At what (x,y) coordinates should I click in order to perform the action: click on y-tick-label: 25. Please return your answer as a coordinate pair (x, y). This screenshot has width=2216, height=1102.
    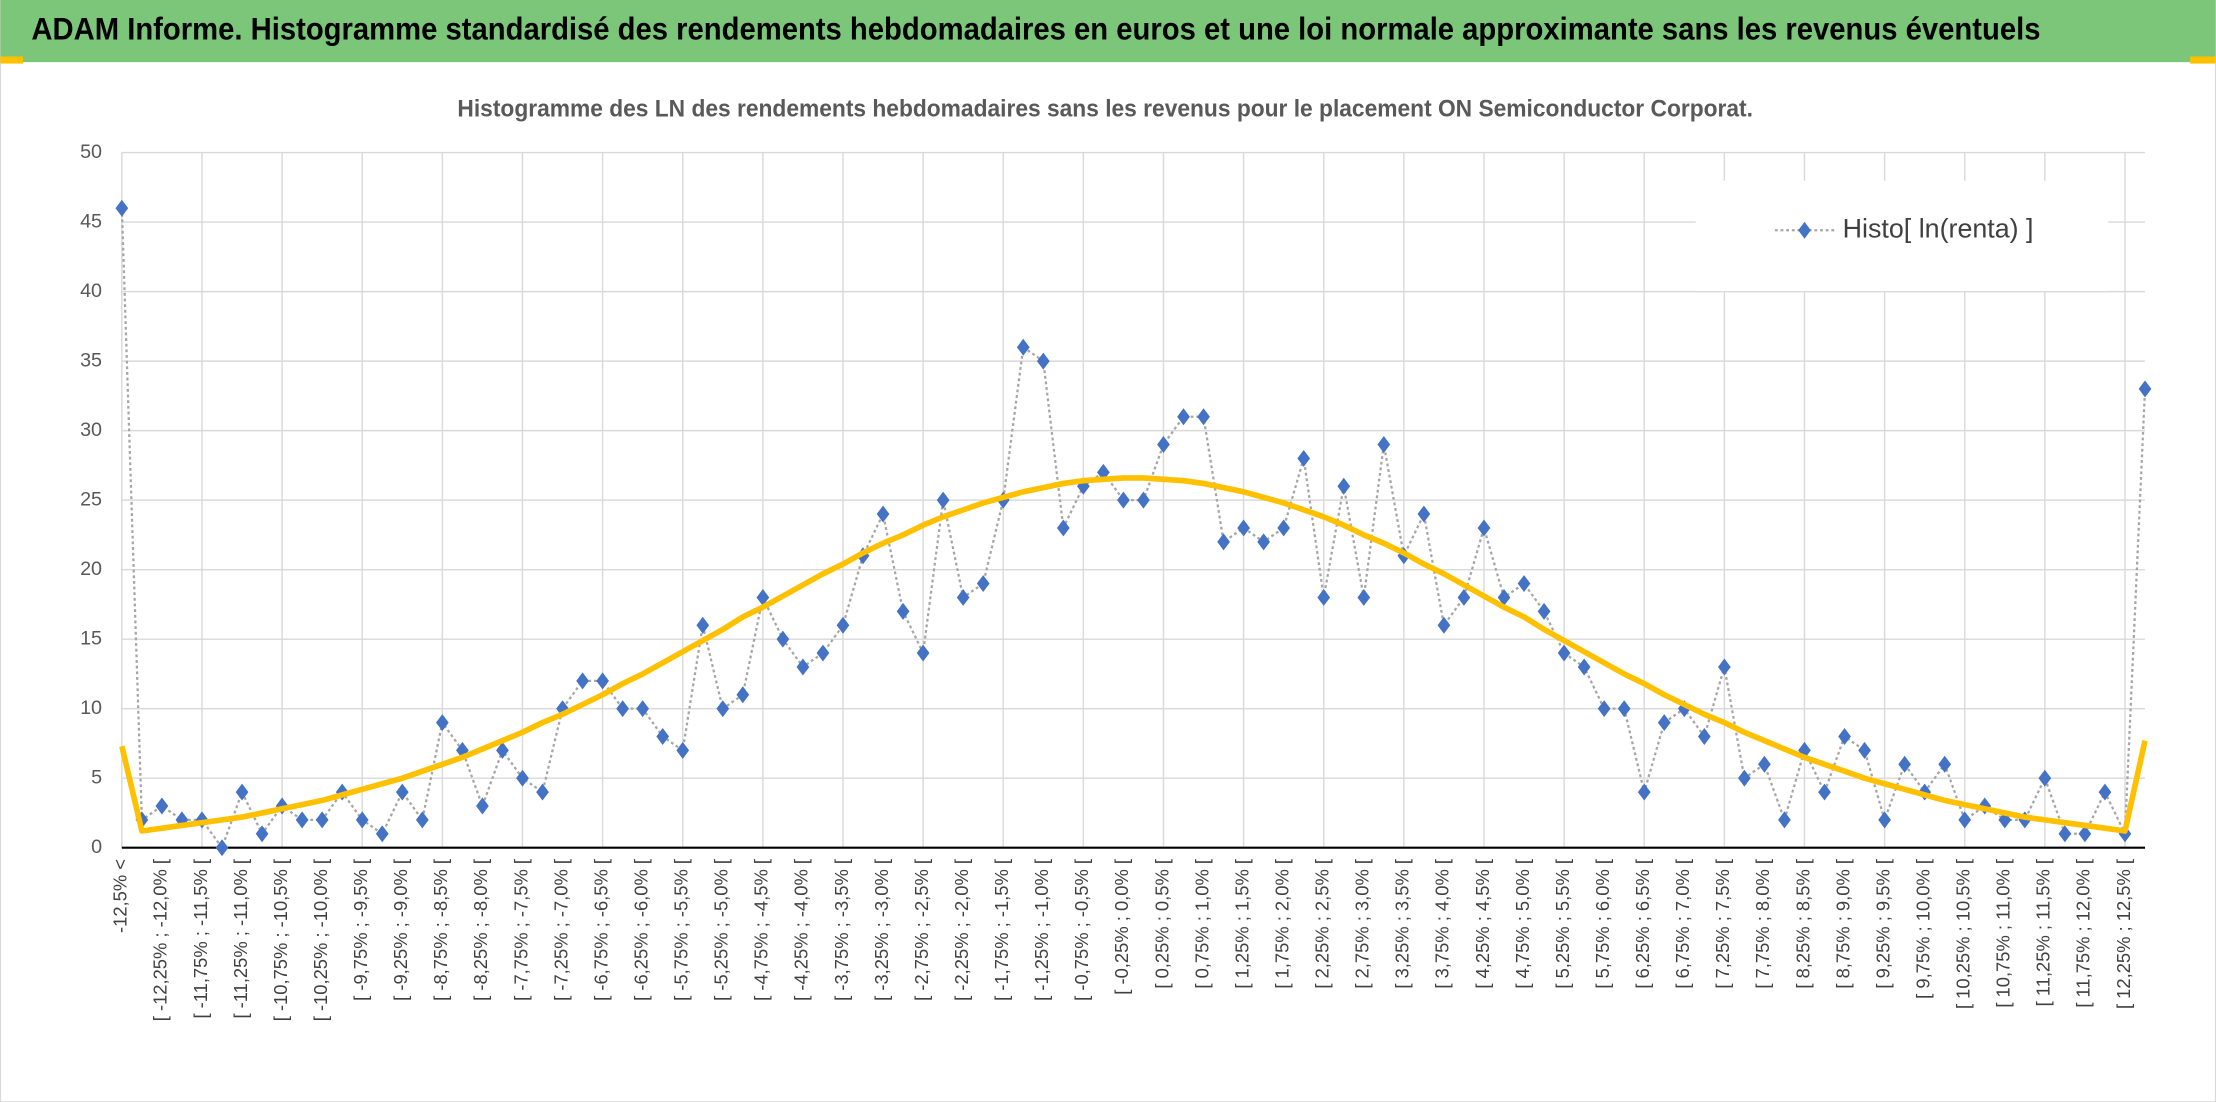
    Looking at the image, I should click on (91, 499).